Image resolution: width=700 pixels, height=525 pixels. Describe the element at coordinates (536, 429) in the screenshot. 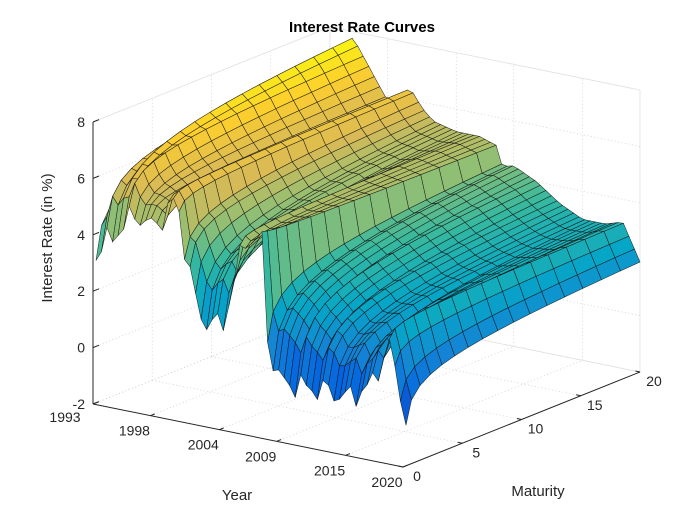

I see `y-tick-label: 10` at that location.